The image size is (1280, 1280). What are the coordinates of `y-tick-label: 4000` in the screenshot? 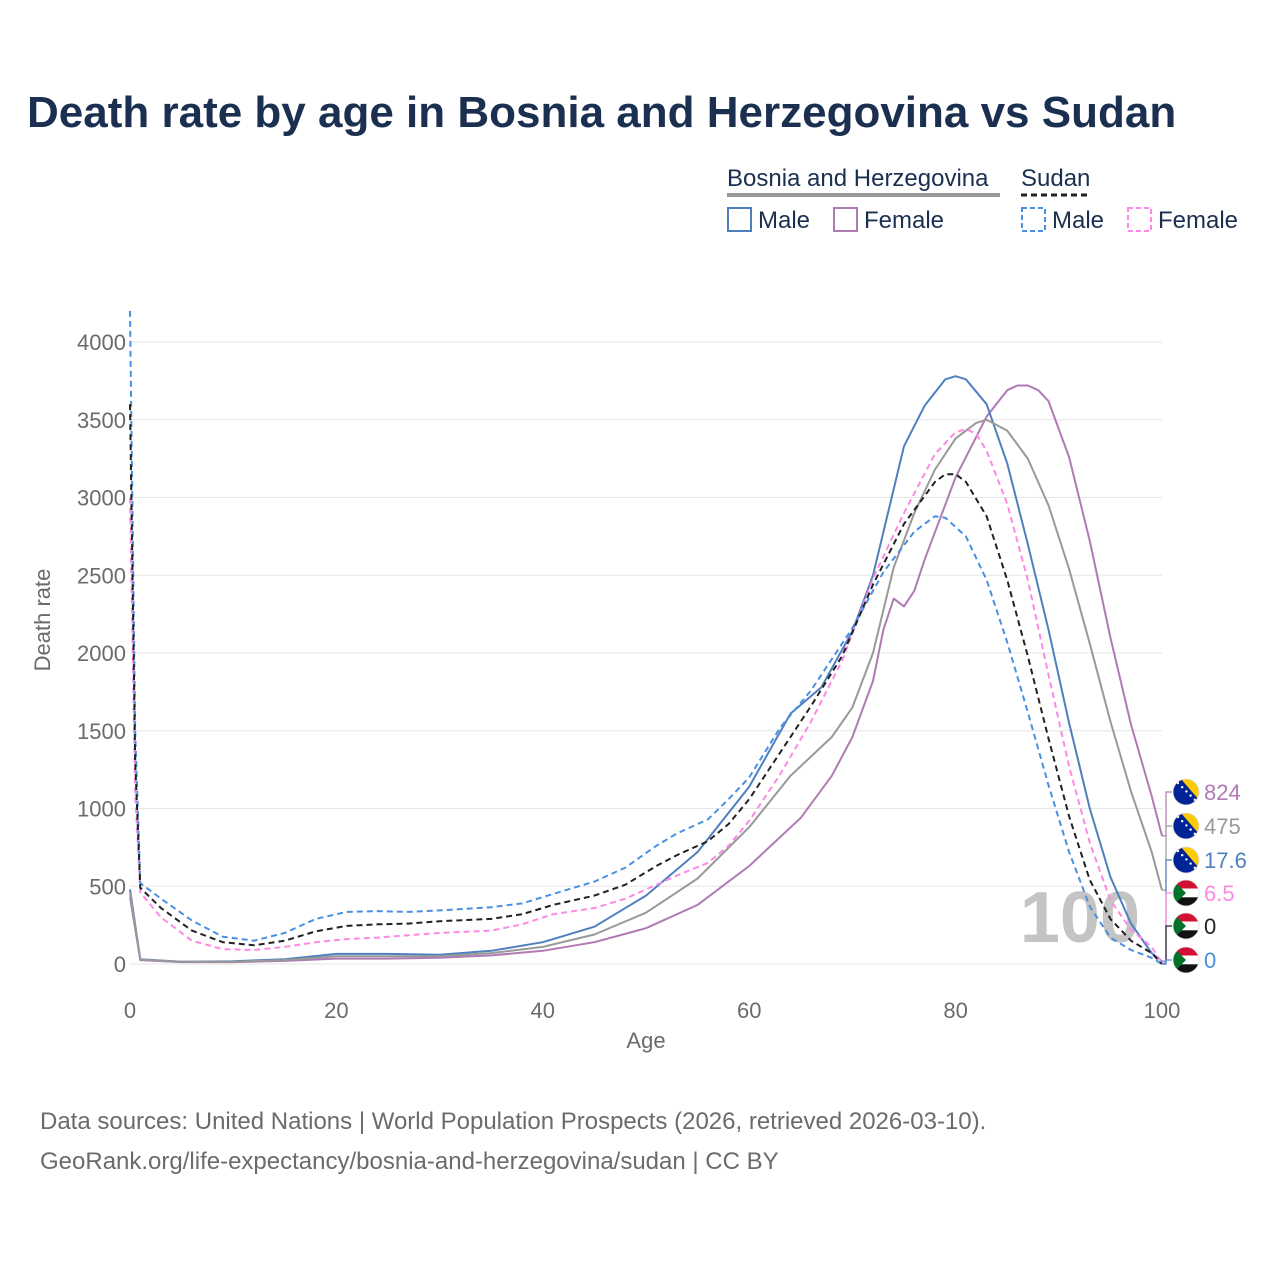 It's located at (101, 342).